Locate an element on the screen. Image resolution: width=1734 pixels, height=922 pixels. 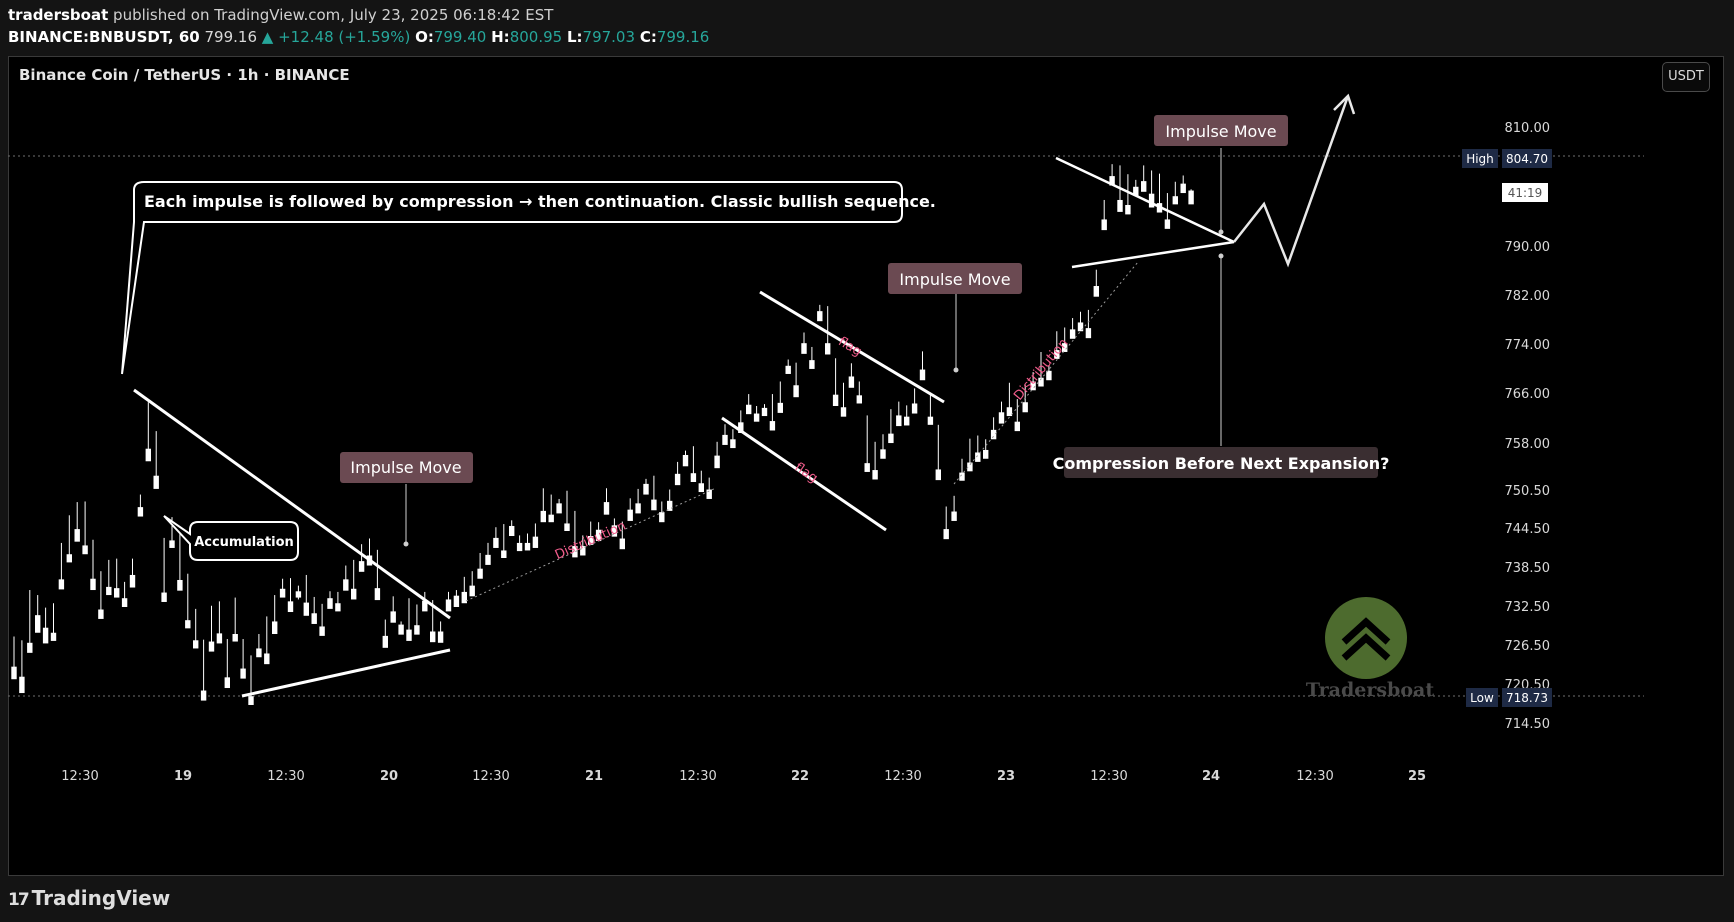
impulse-1-label: Impulse Move is located at coordinates (405, 467).